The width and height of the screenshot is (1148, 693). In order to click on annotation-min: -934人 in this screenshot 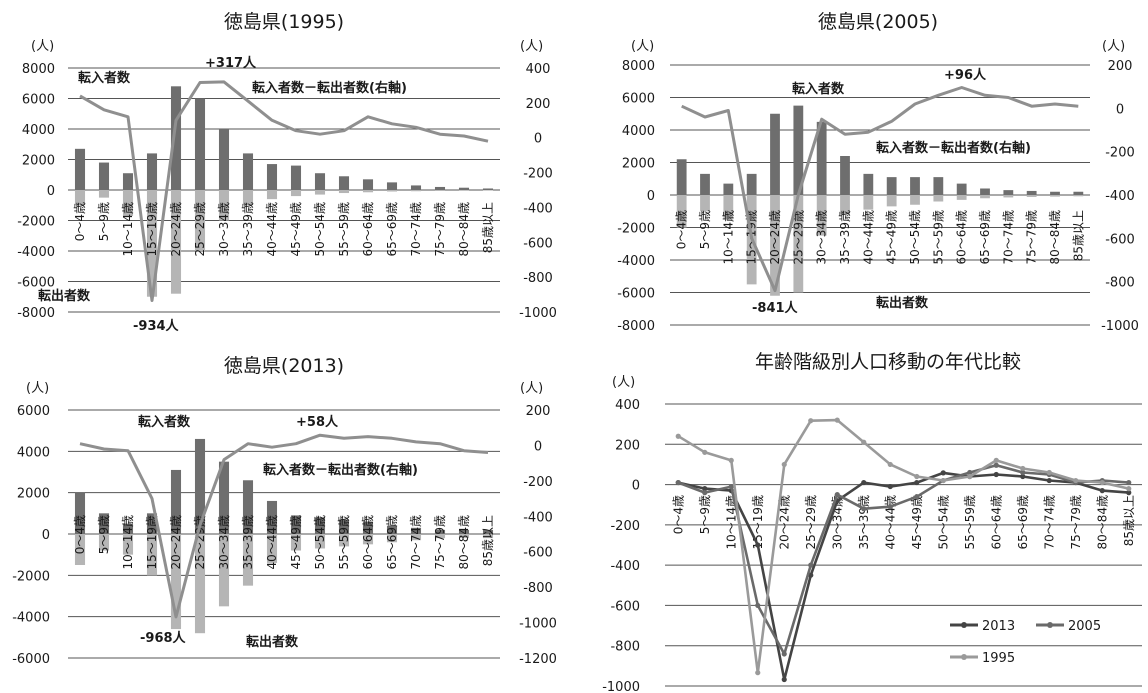, I will do `click(156, 326)`.